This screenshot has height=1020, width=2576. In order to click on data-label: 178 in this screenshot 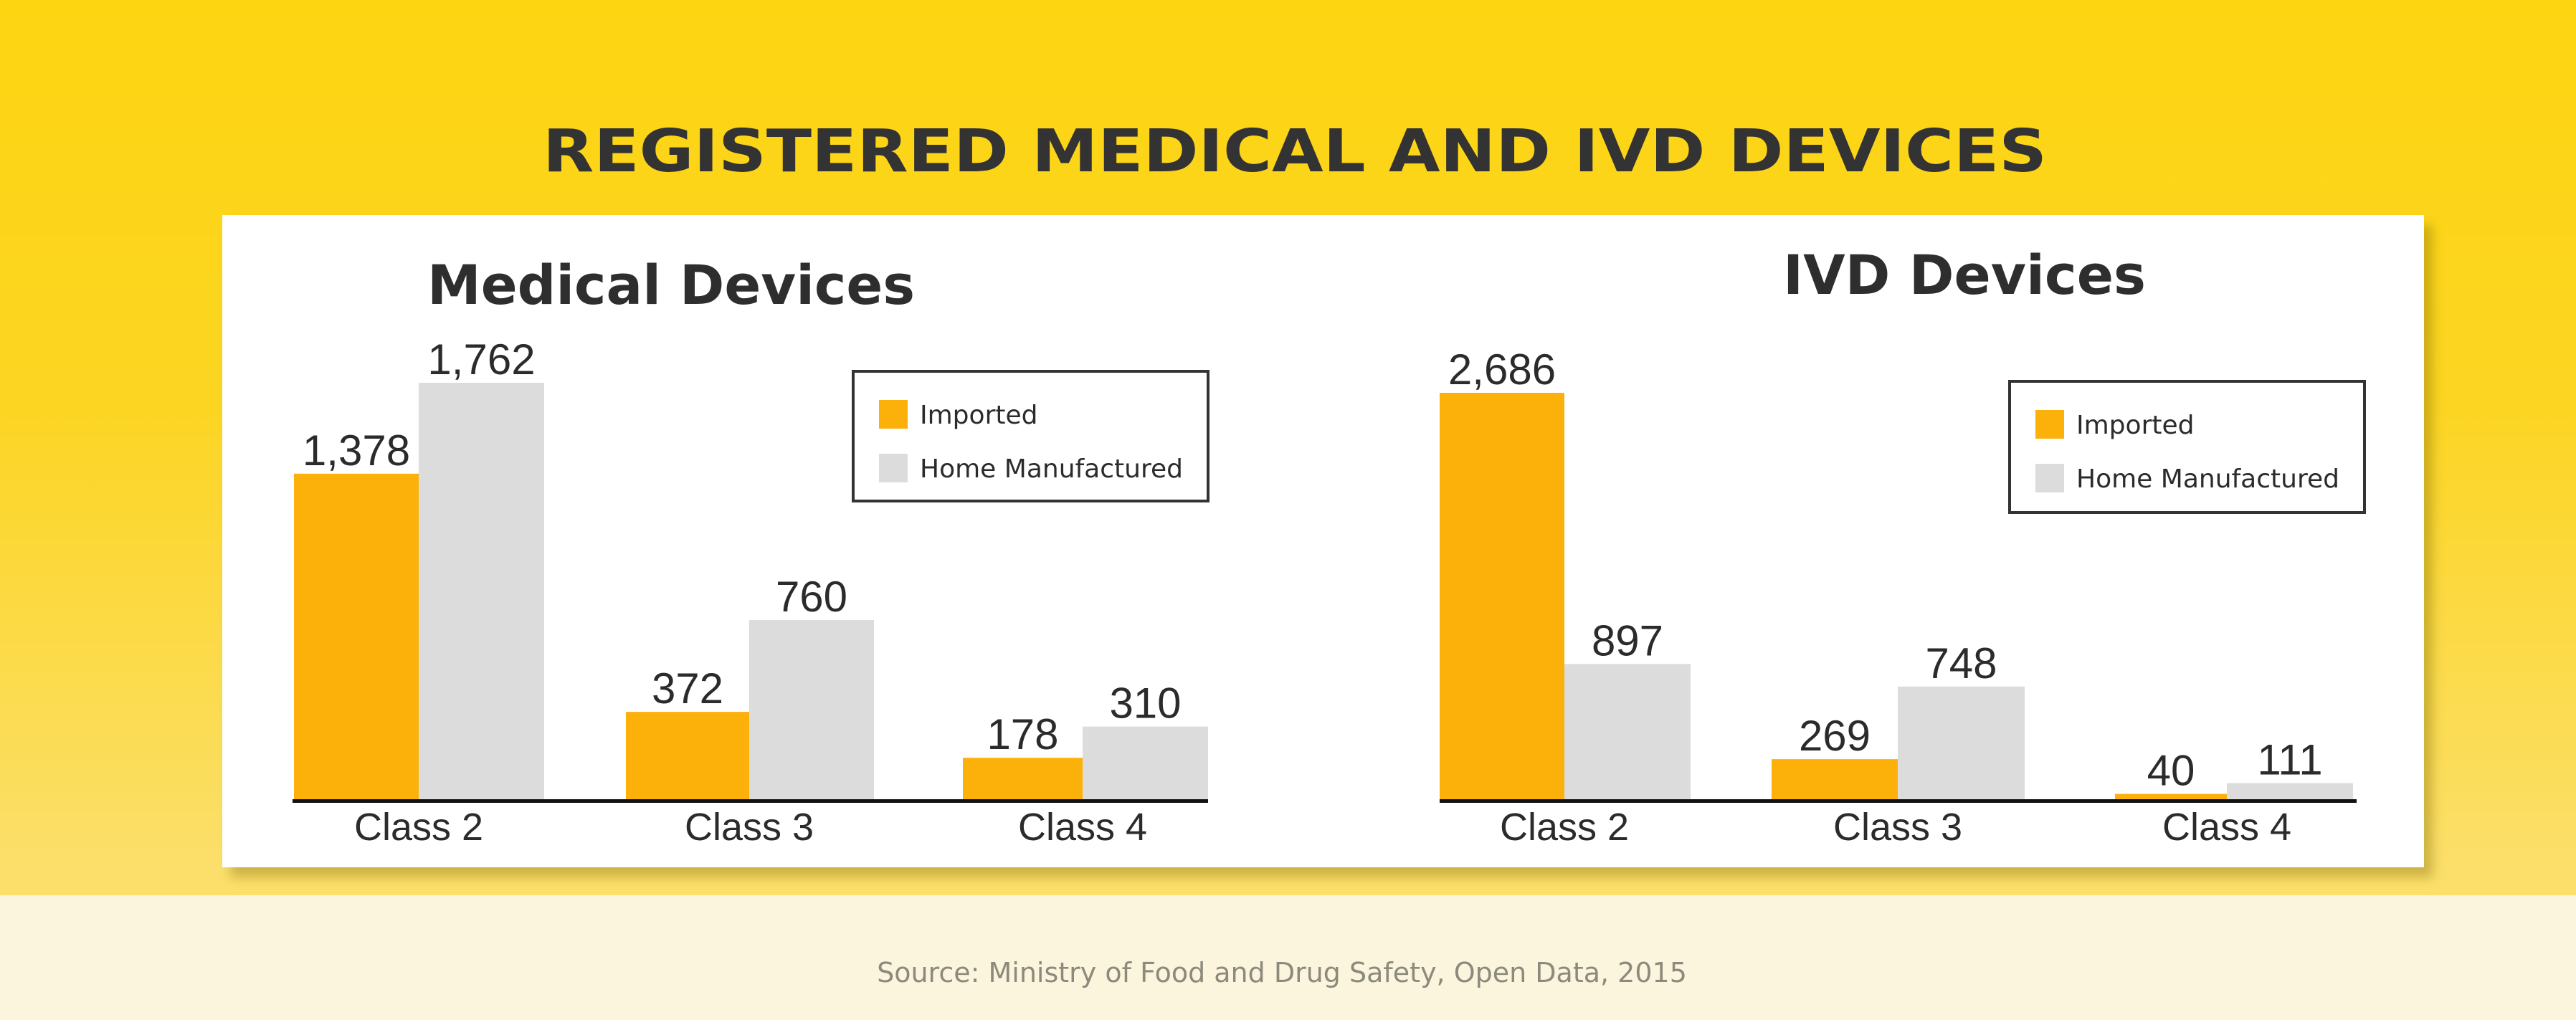, I will do `click(1023, 734)`.